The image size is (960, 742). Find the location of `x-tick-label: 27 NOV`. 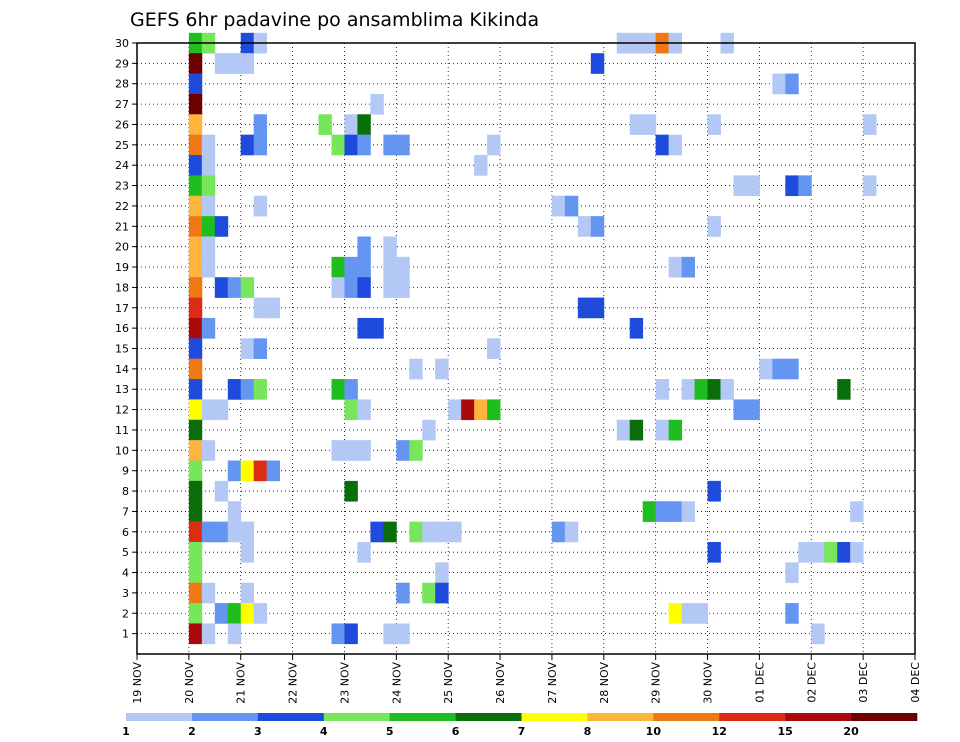

x-tick-label: 27 NOV is located at coordinates (552, 683).